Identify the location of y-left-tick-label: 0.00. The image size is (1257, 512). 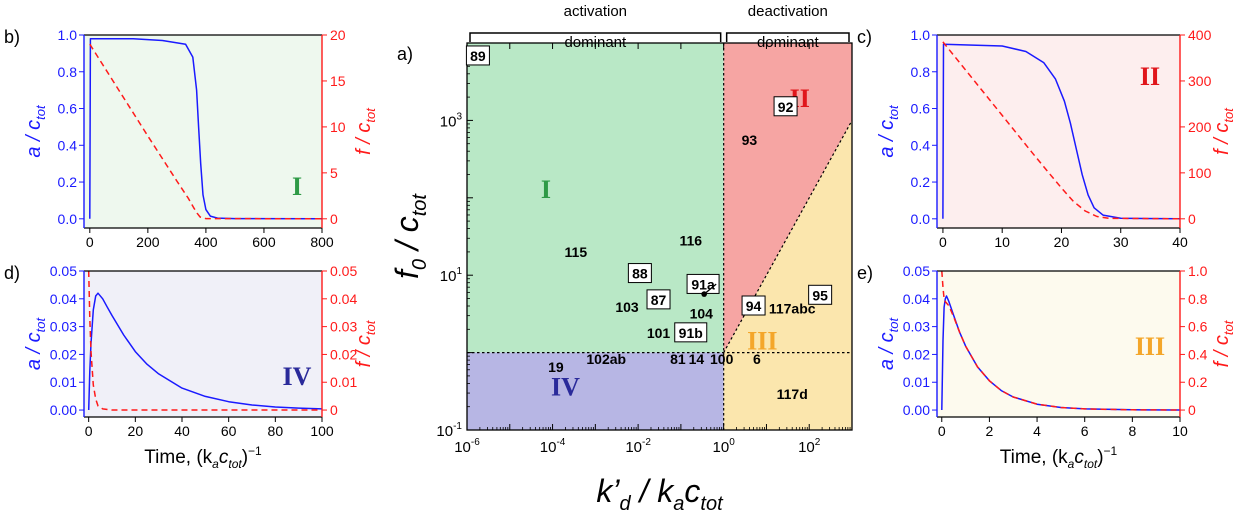
(916, 410).